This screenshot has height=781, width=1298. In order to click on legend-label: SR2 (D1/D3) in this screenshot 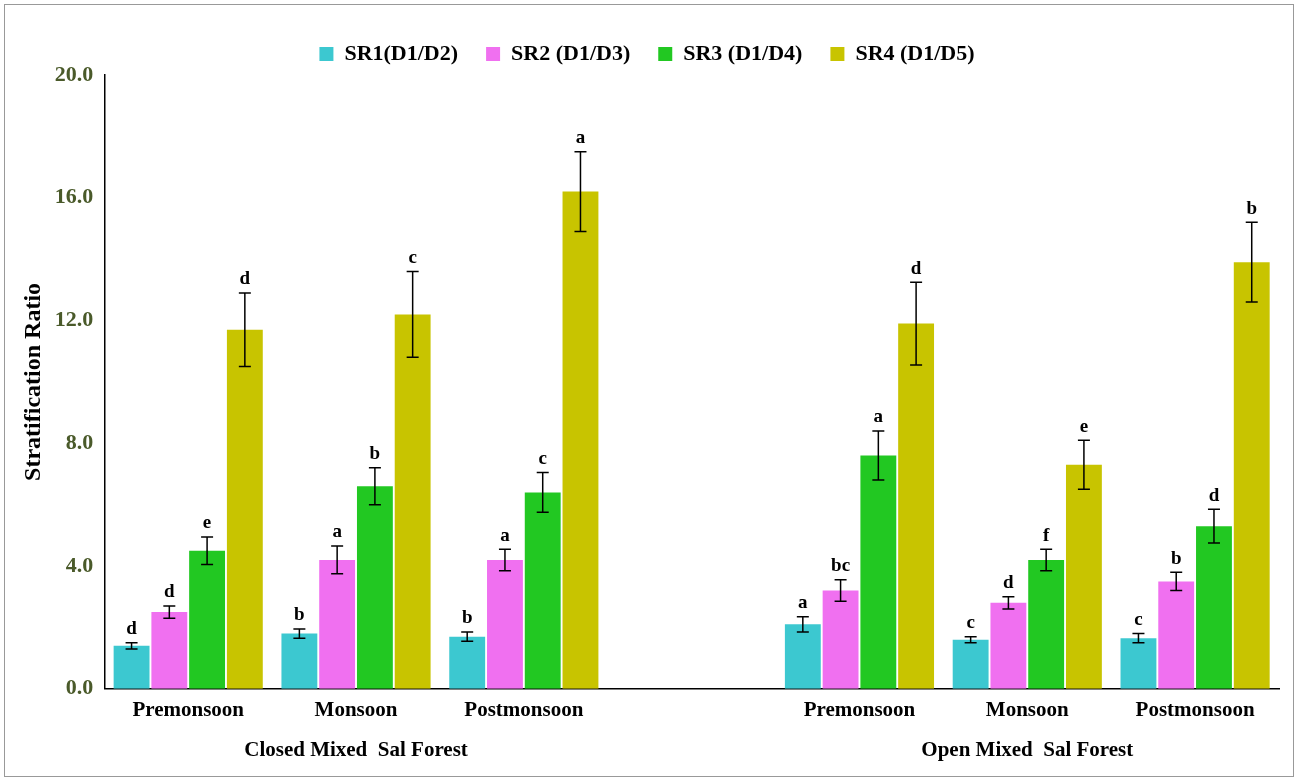, I will do `click(571, 52)`.